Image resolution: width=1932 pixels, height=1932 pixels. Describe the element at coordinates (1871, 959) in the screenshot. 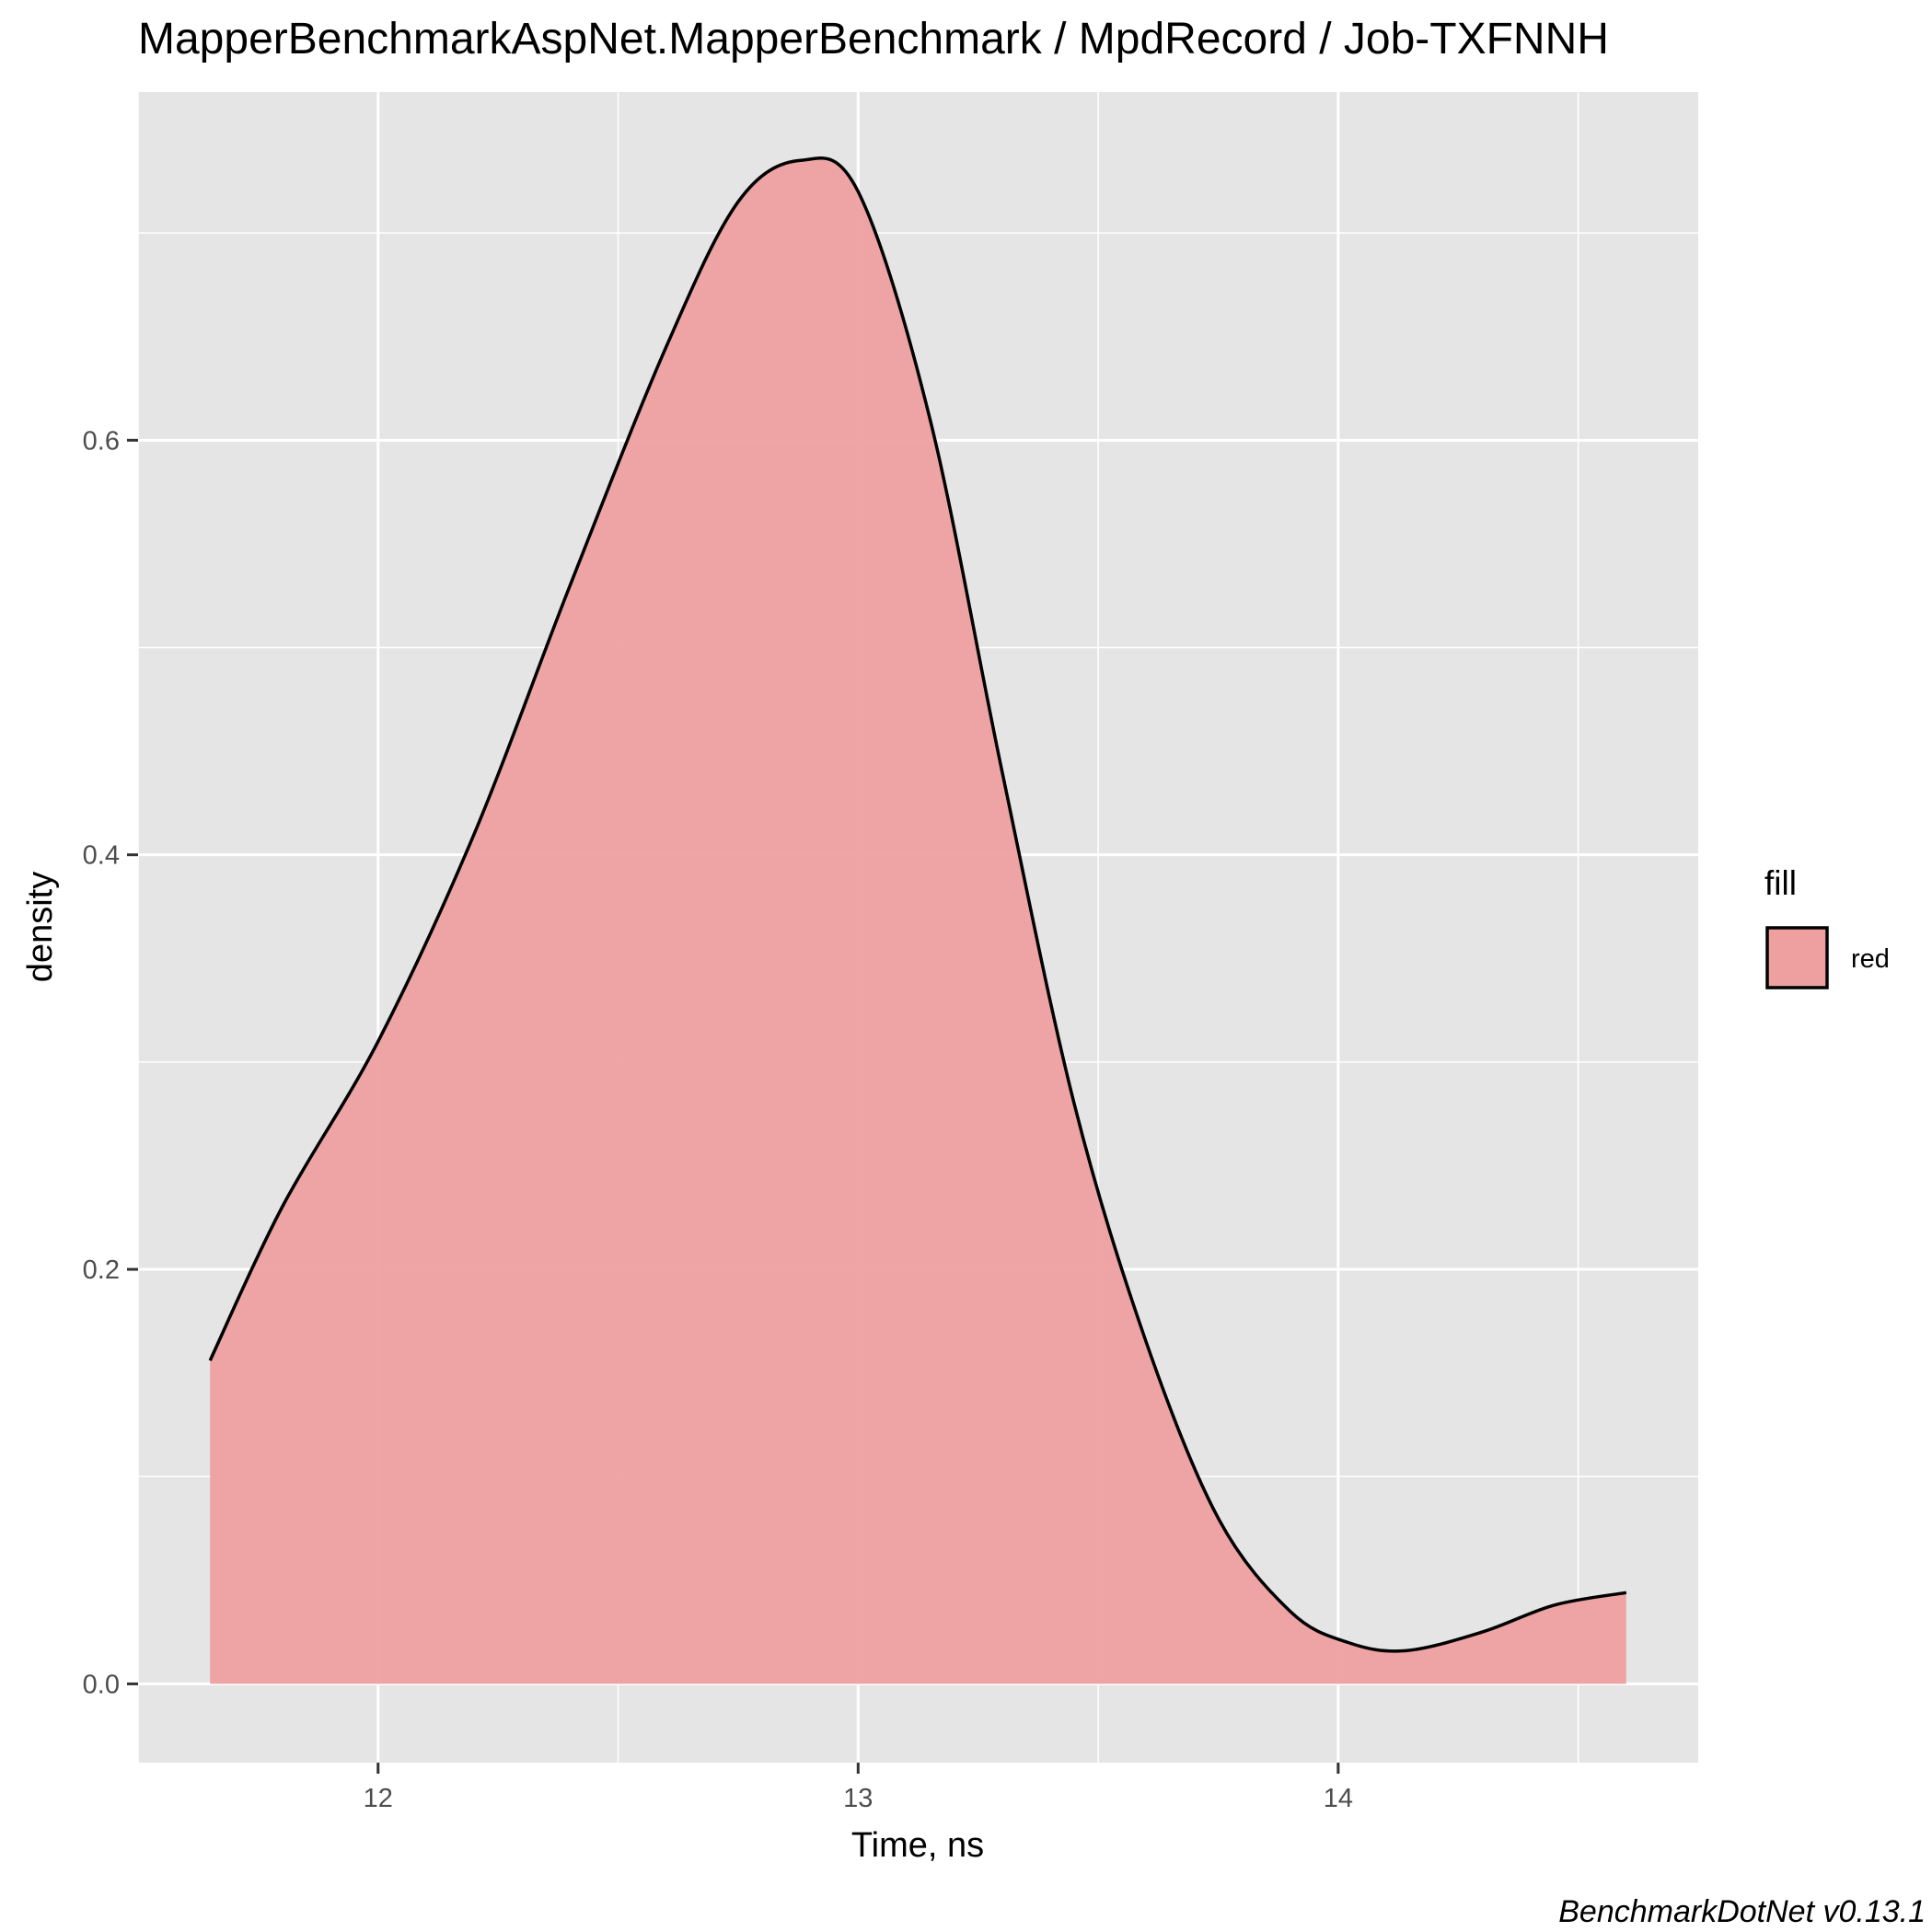

I see `legend-label-red: red` at that location.